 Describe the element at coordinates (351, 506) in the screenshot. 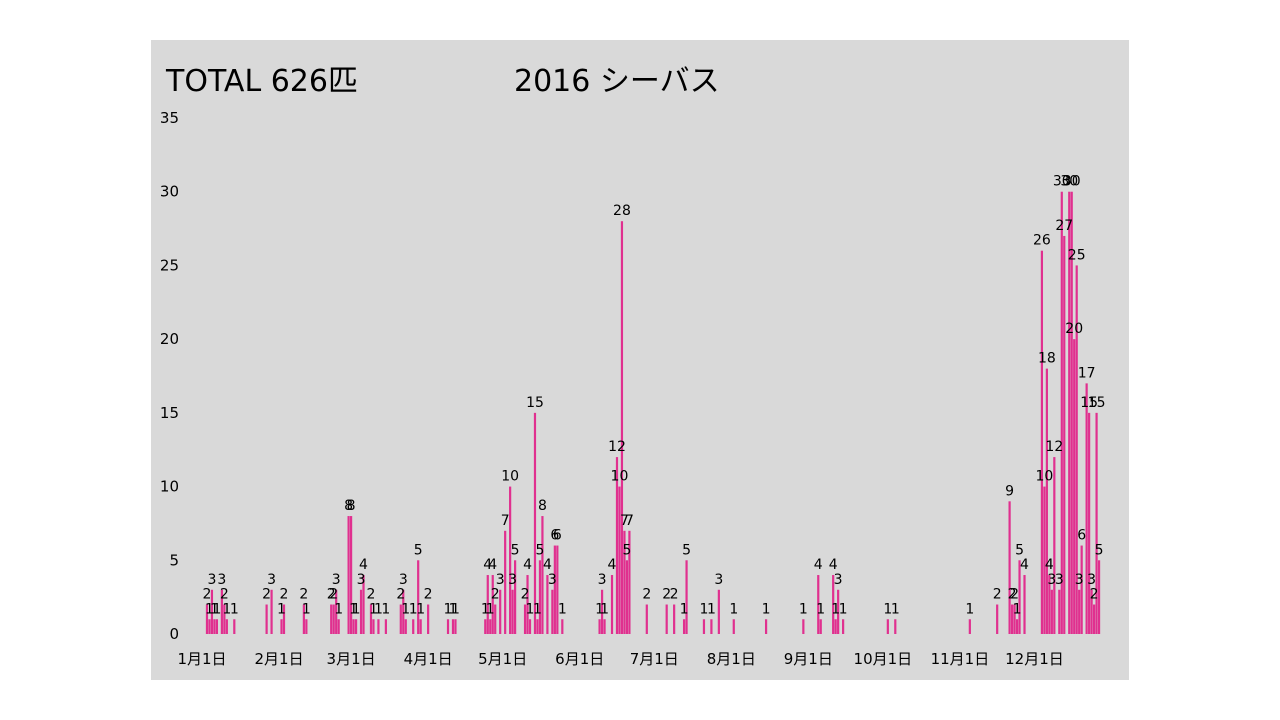

I see `data-label: 8` at that location.